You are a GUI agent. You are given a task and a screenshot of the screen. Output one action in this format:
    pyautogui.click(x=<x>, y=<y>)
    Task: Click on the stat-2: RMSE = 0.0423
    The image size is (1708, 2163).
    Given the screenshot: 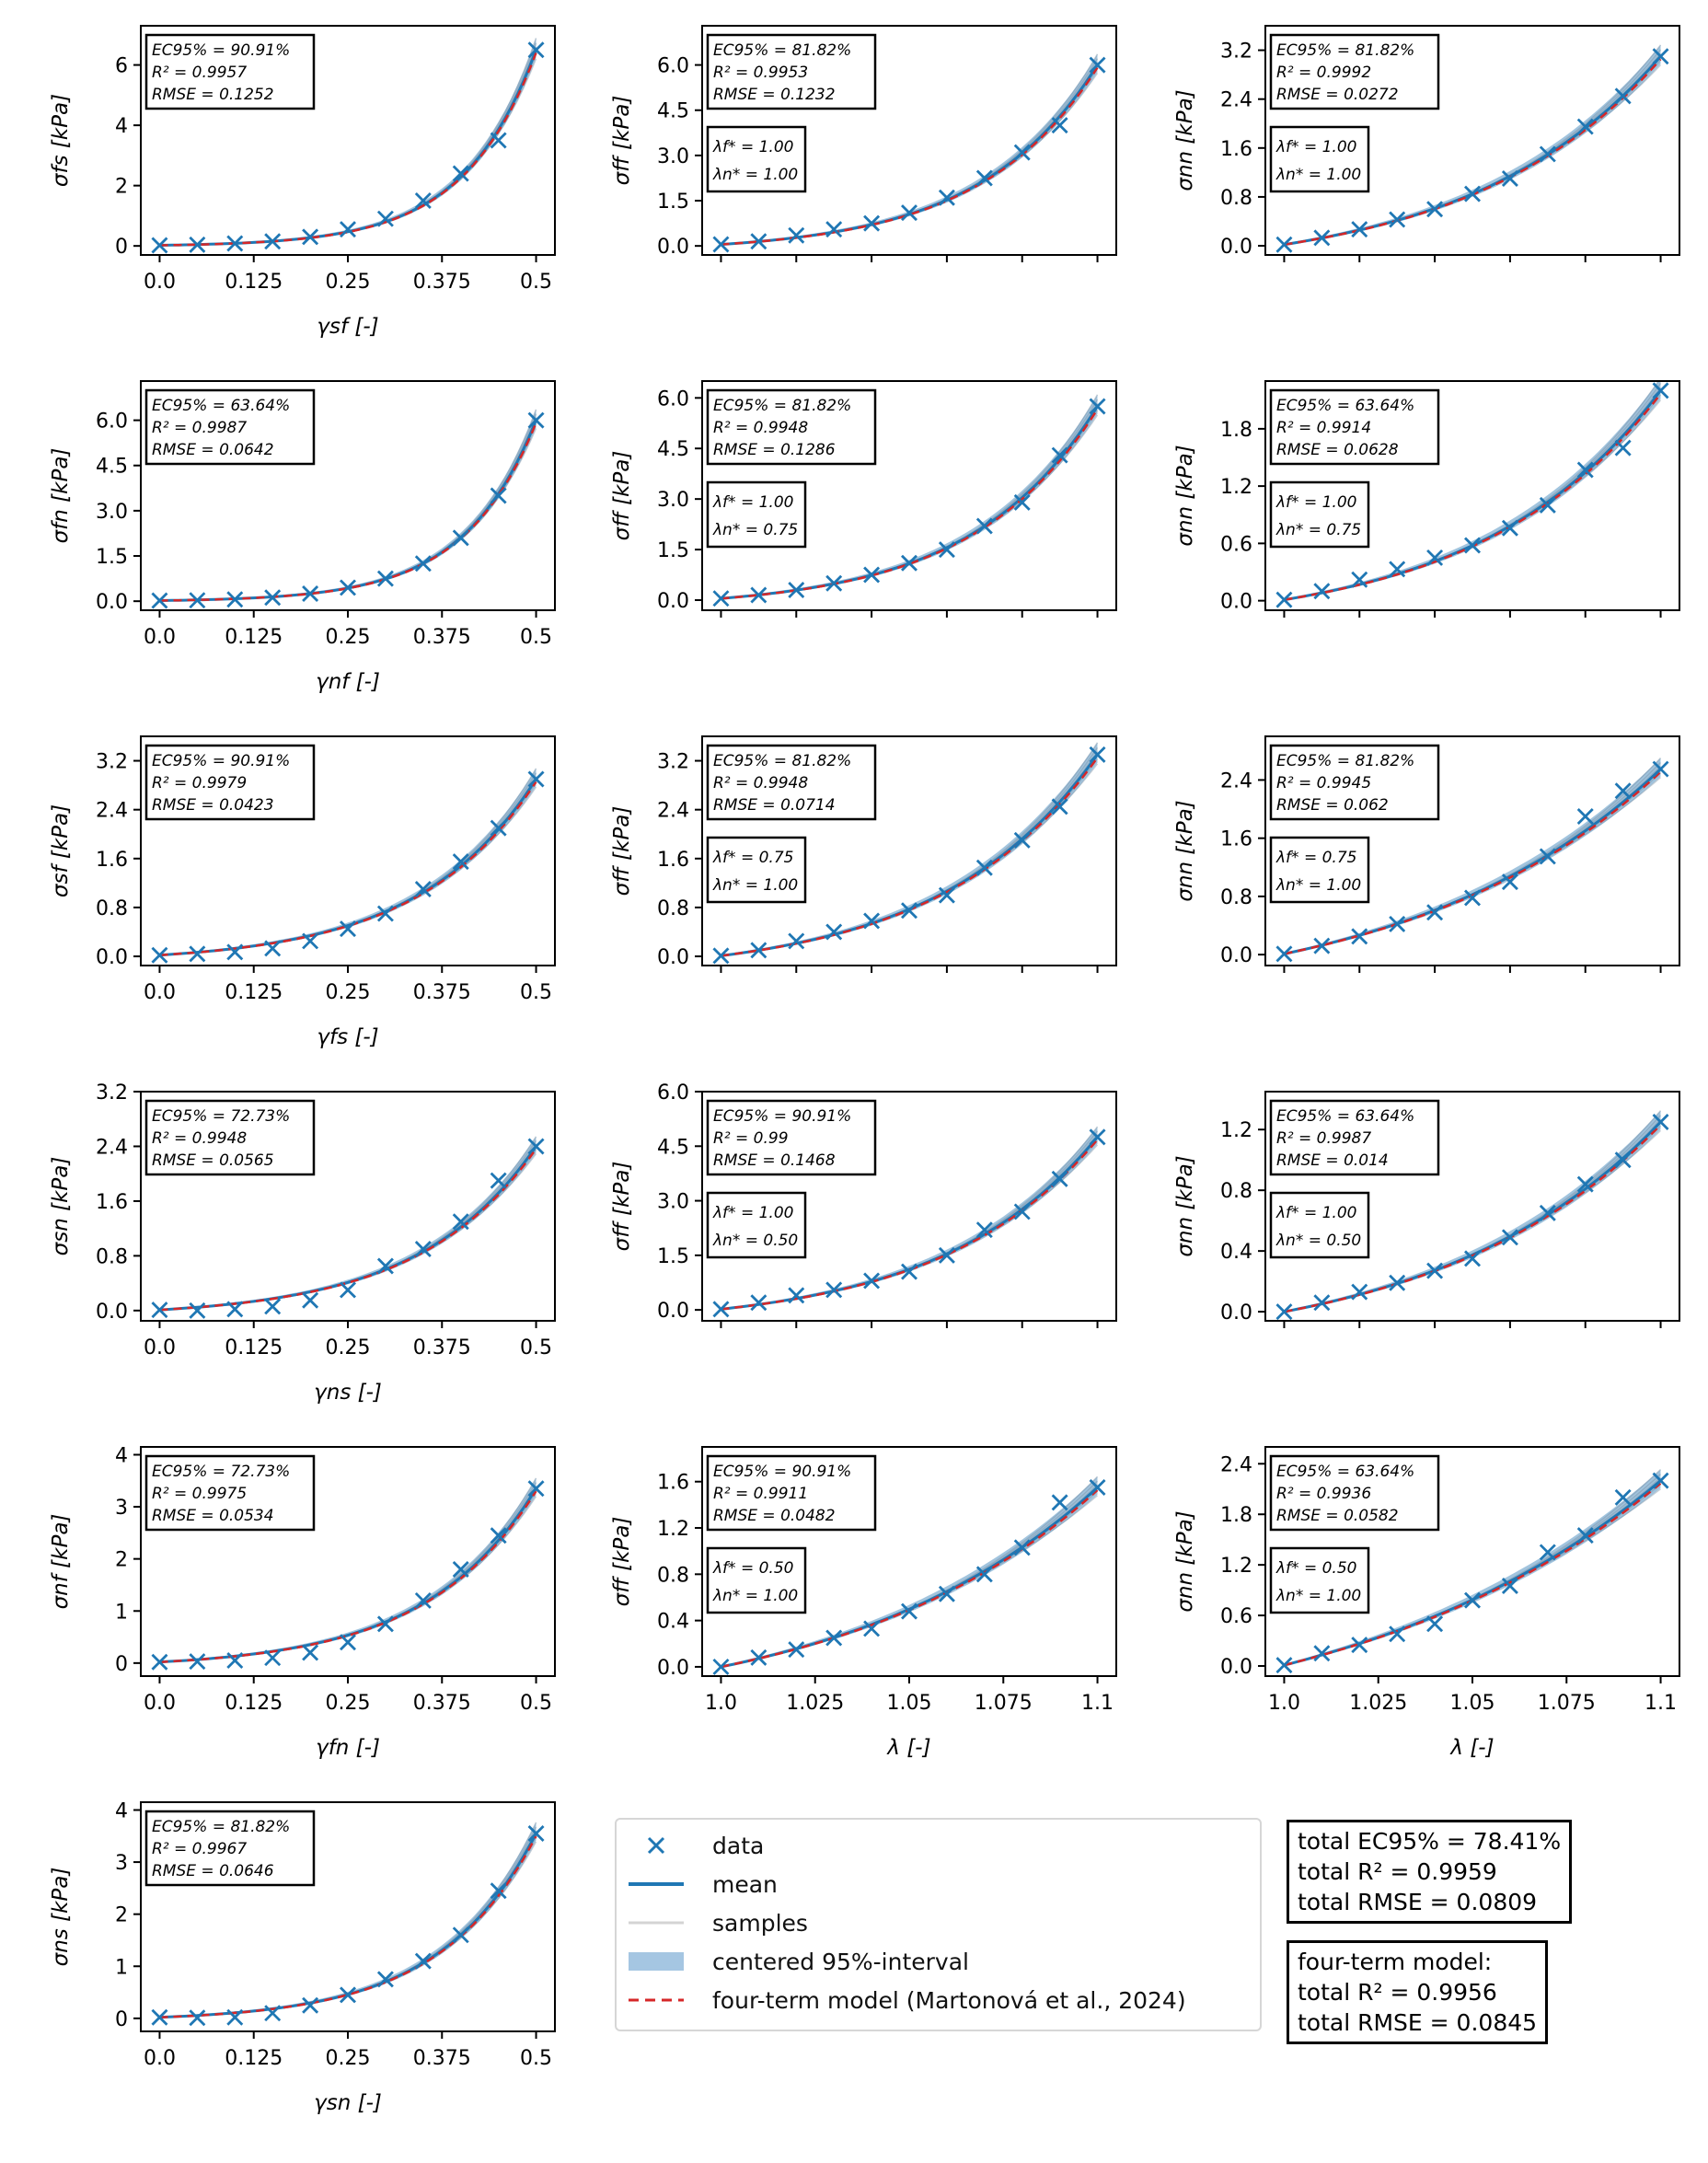 What is the action you would take?
    pyautogui.click(x=213, y=805)
    